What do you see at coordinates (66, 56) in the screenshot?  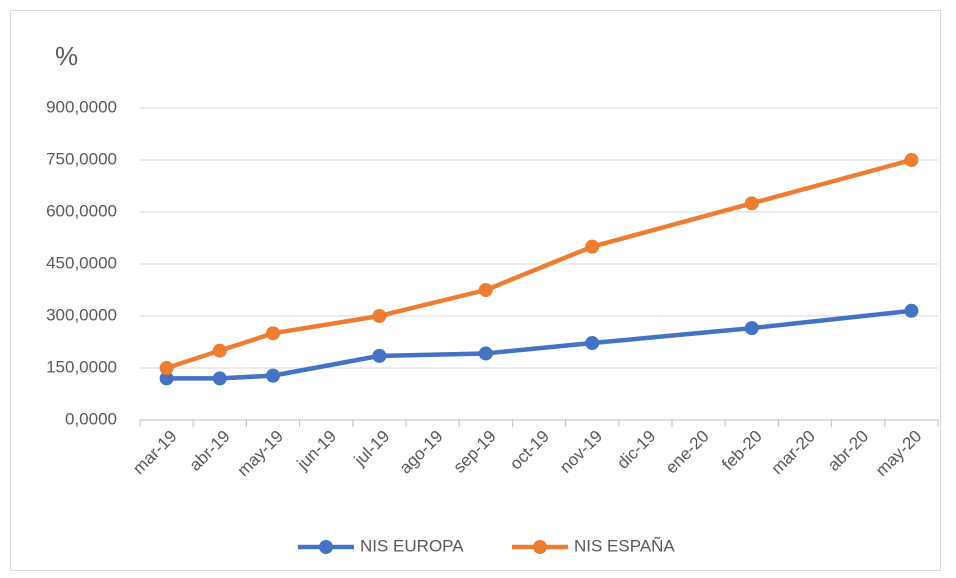 I see `y-axis-label: %` at bounding box center [66, 56].